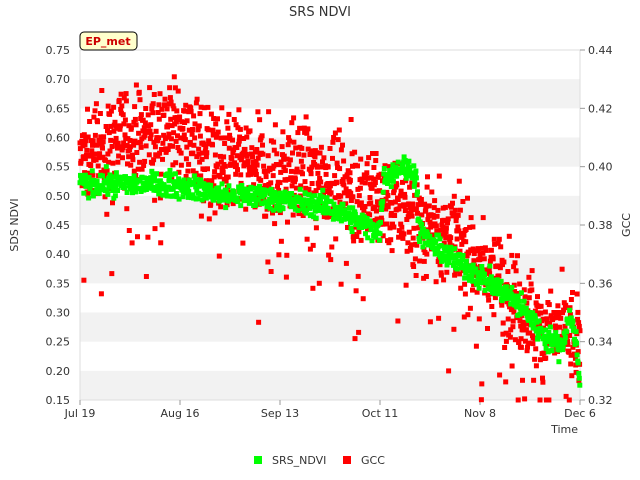 The image size is (640, 480). What do you see at coordinates (600, 342) in the screenshot?
I see `y-right-tick-label: 0.34` at bounding box center [600, 342].